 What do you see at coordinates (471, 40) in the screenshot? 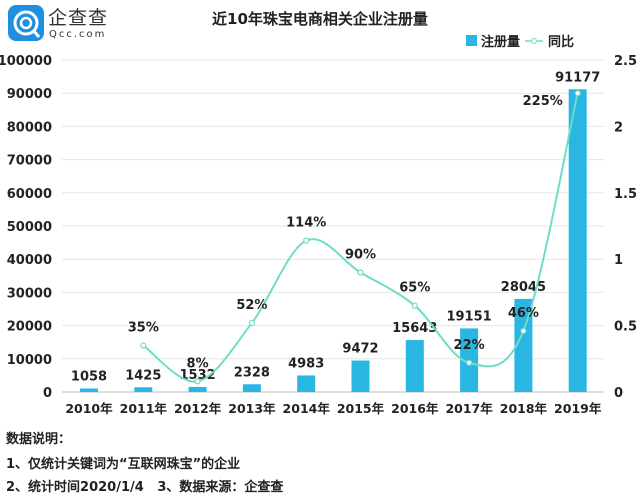
I see `legend-bar-swatch` at bounding box center [471, 40].